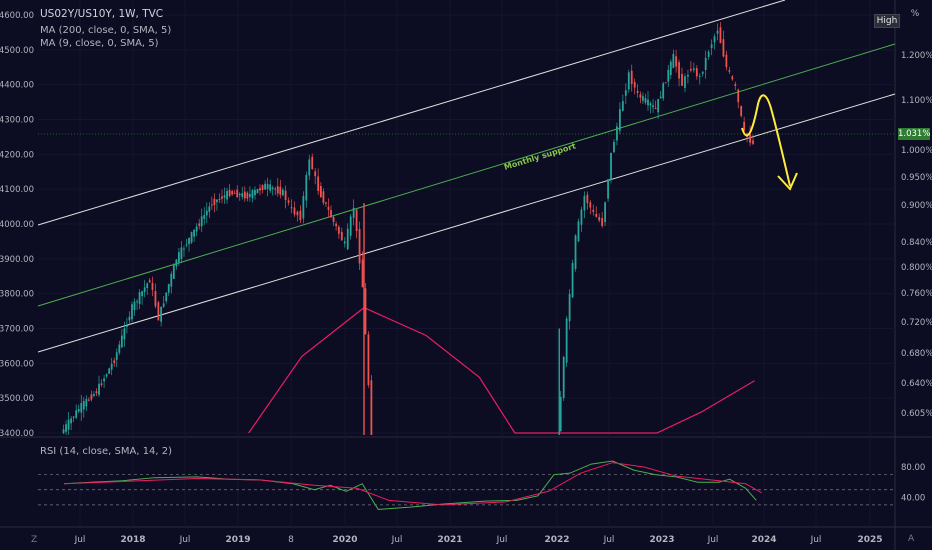  I want to click on rsi-tick-label: 80.00, so click(913, 468).